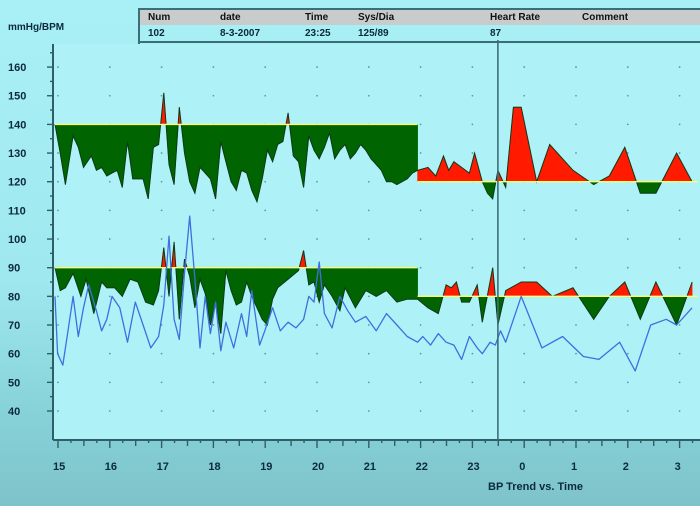 The width and height of the screenshot is (700, 506). What do you see at coordinates (14, 297) in the screenshot?
I see `y-tick-label: 80` at bounding box center [14, 297].